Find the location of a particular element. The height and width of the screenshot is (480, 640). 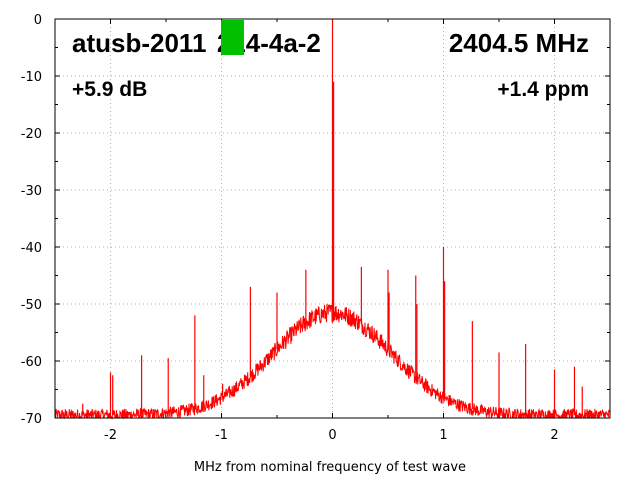

y-tick-label: -10 is located at coordinates (31, 77).